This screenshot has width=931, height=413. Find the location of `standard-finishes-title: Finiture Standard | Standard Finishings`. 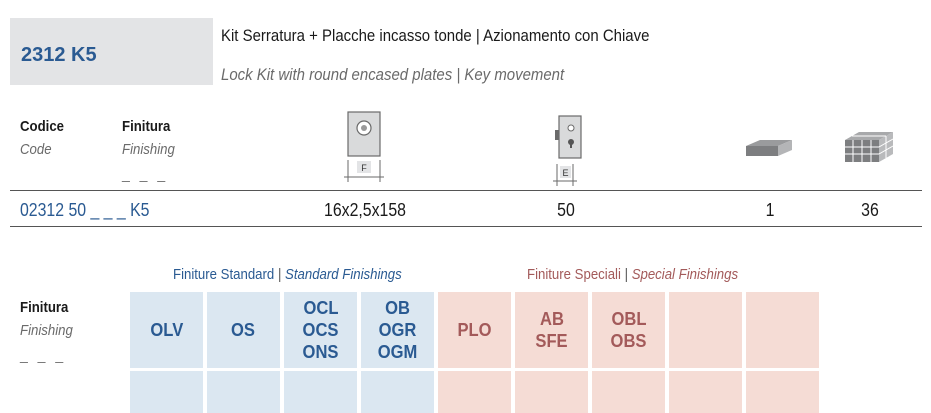

standard-finishes-title: Finiture Standard | Standard Finishings is located at coordinates (287, 274).